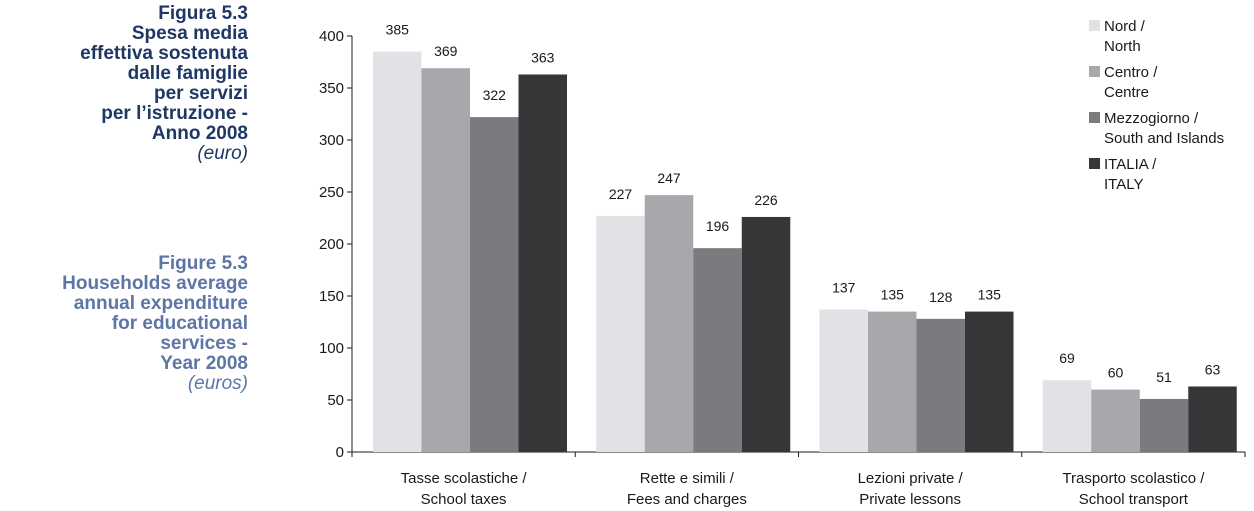 This screenshot has height=511, width=1254. Describe the element at coordinates (844, 288) in the screenshot. I see `data-label: 137` at that location.